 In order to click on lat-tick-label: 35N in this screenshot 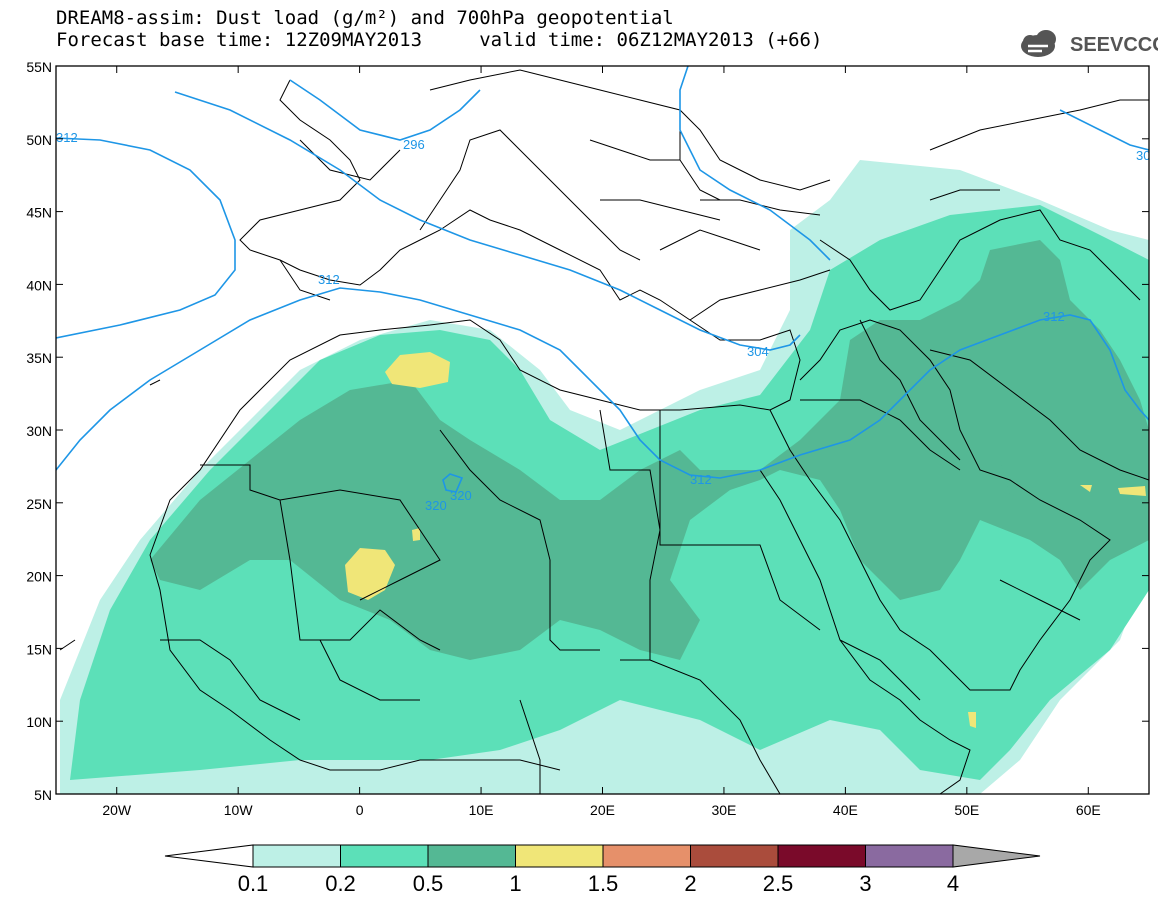, I will do `click(39, 358)`.